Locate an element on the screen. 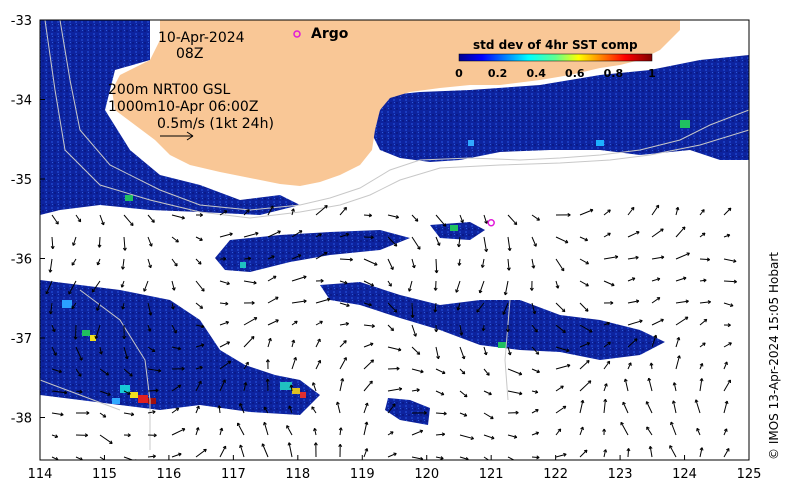 The width and height of the screenshot is (791, 492). colorbar-tick-label: 0.6 is located at coordinates (575, 73).